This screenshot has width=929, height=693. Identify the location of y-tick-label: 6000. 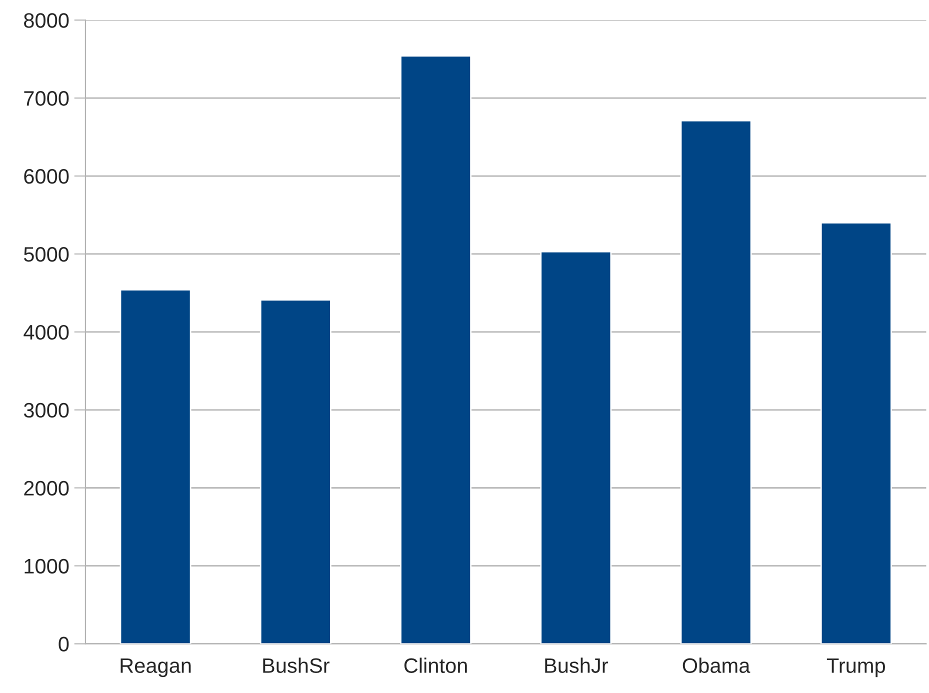
(46, 176).